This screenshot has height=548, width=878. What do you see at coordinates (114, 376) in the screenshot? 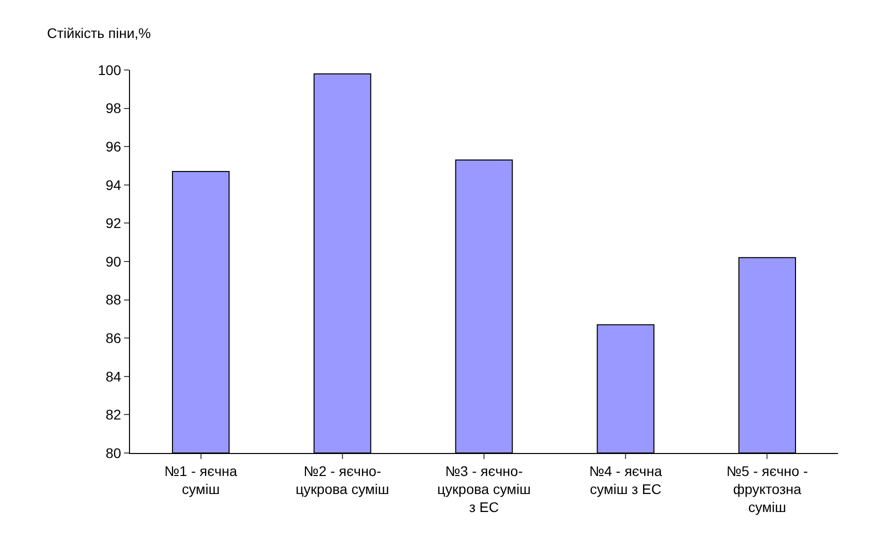
I see `y-tick-label: 84` at bounding box center [114, 376].